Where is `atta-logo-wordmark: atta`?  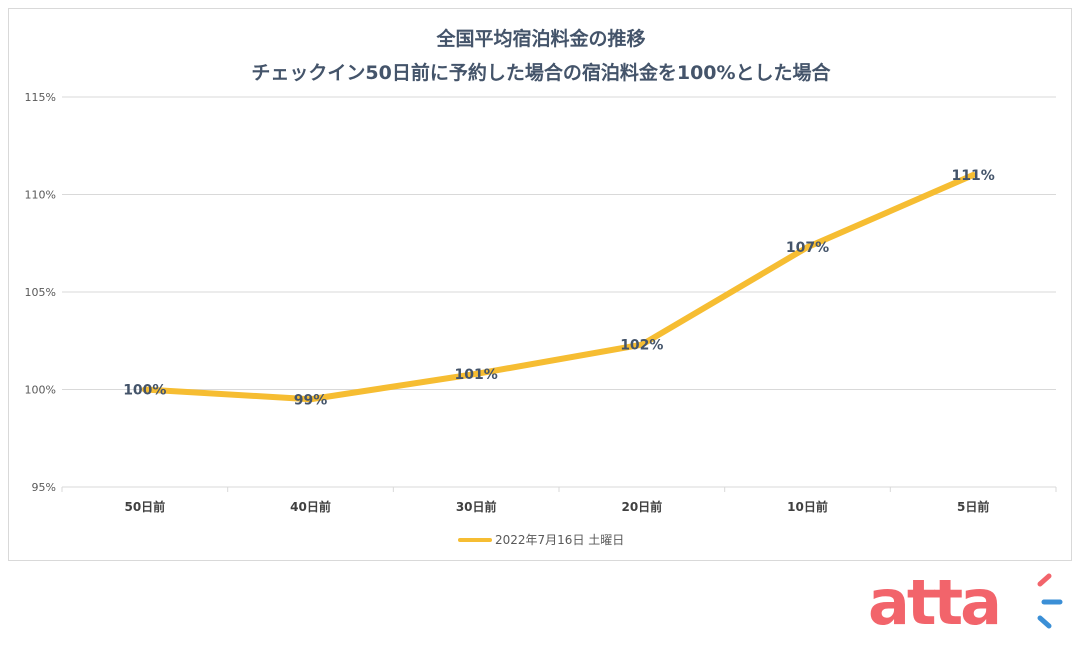 atta-logo-wordmark: atta is located at coordinates (933, 603).